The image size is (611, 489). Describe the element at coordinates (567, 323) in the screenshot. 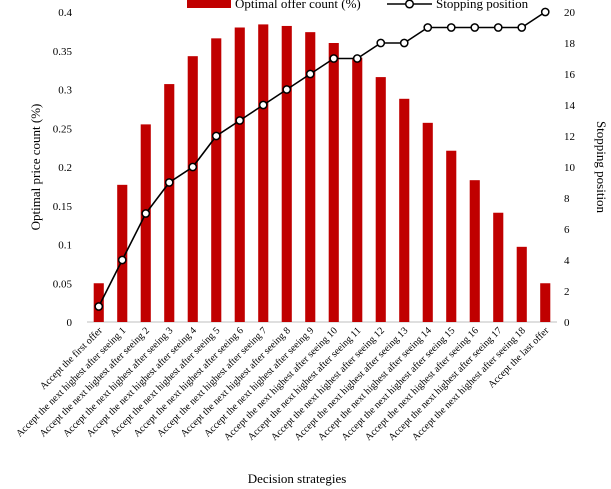

I see `y2-tick-label: 0` at that location.